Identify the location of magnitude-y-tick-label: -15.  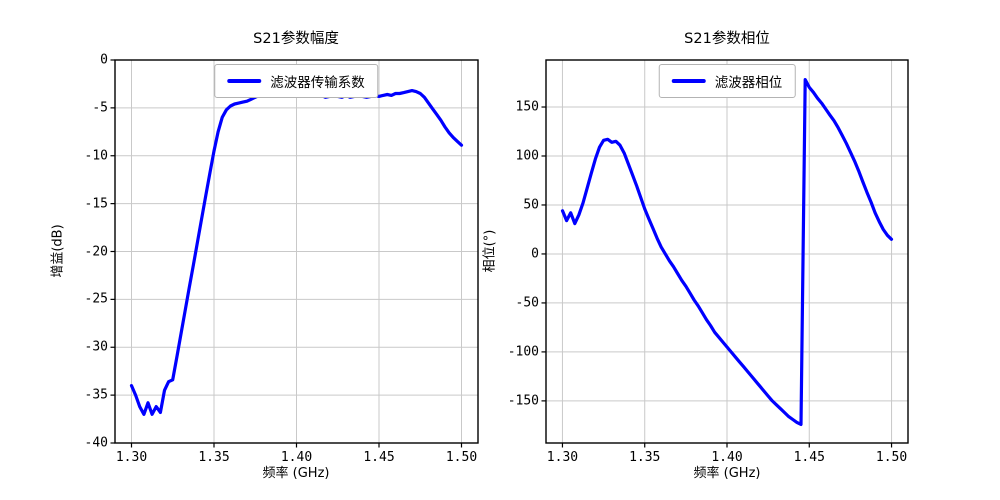
(96, 204).